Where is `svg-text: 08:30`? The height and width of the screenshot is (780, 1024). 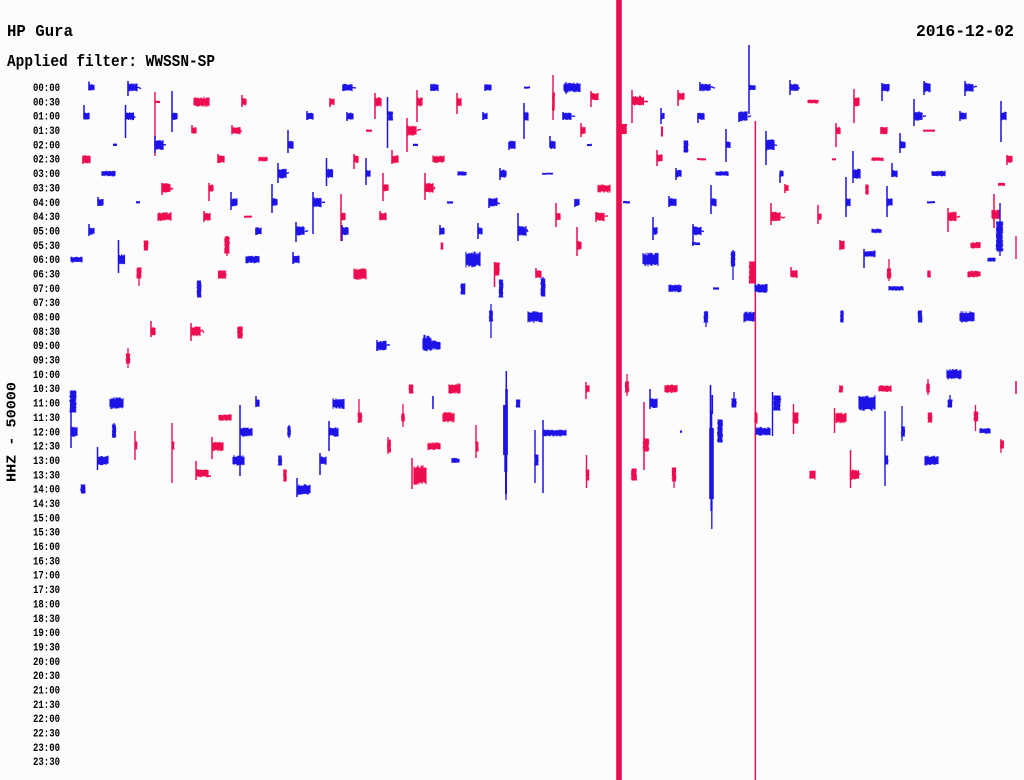
svg-text: 08:30 is located at coordinates (46, 333).